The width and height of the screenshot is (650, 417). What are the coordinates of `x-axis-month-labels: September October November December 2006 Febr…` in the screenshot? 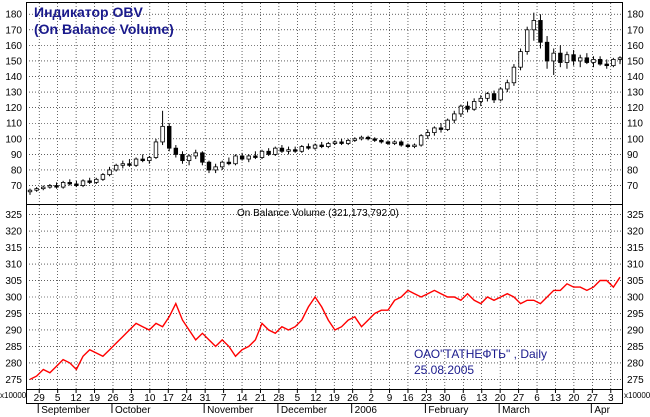 It's located at (324, 409).